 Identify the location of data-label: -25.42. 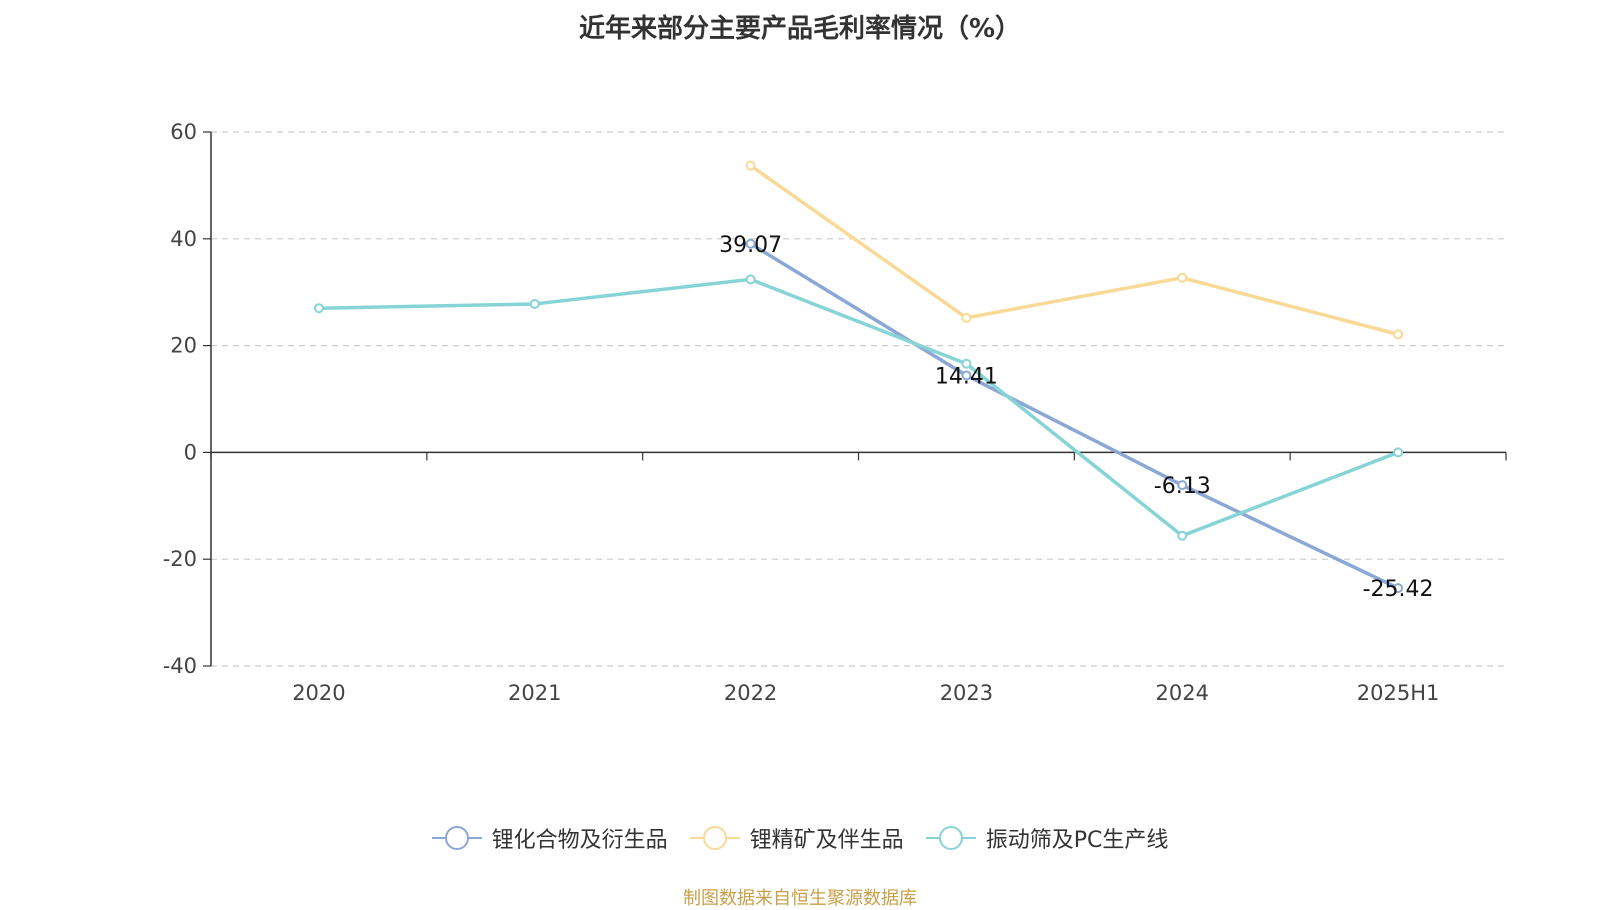
(1398, 589).